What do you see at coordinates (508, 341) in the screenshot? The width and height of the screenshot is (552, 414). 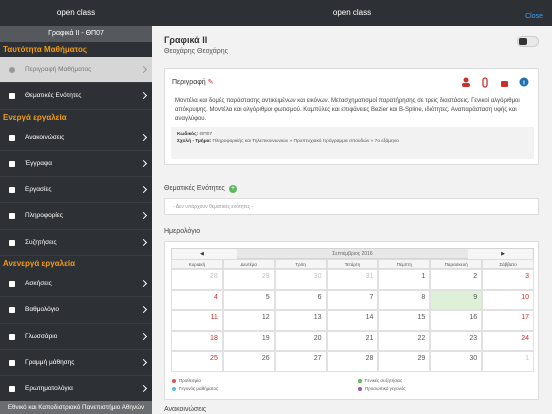 I see `day-cell: 24` at bounding box center [508, 341].